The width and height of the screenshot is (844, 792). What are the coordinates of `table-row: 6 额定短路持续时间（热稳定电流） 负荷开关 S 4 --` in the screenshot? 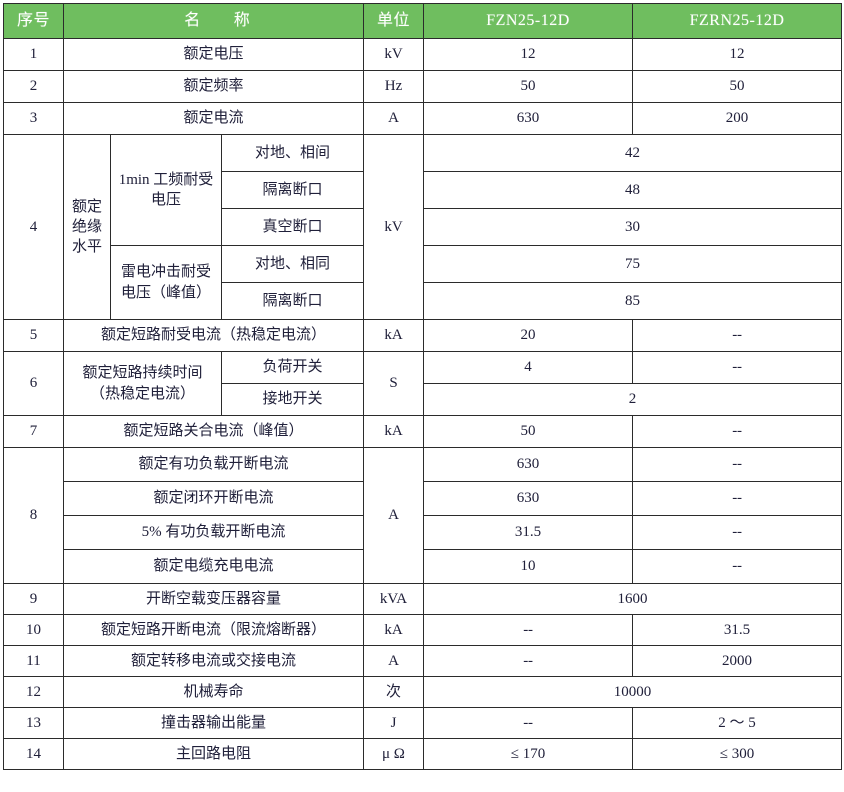 It's located at (422, 383).